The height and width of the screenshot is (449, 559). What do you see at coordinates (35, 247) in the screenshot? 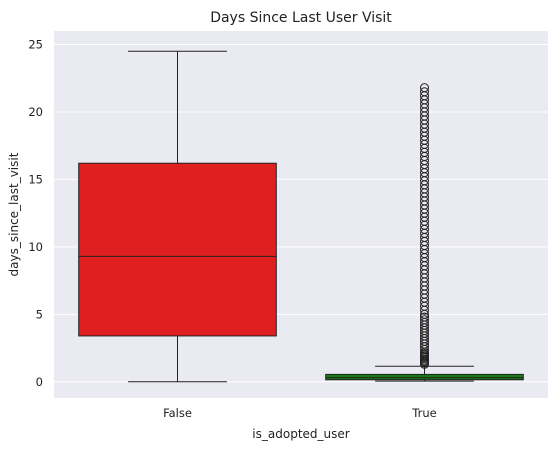
I see `y-tick-label: 10` at bounding box center [35, 247].